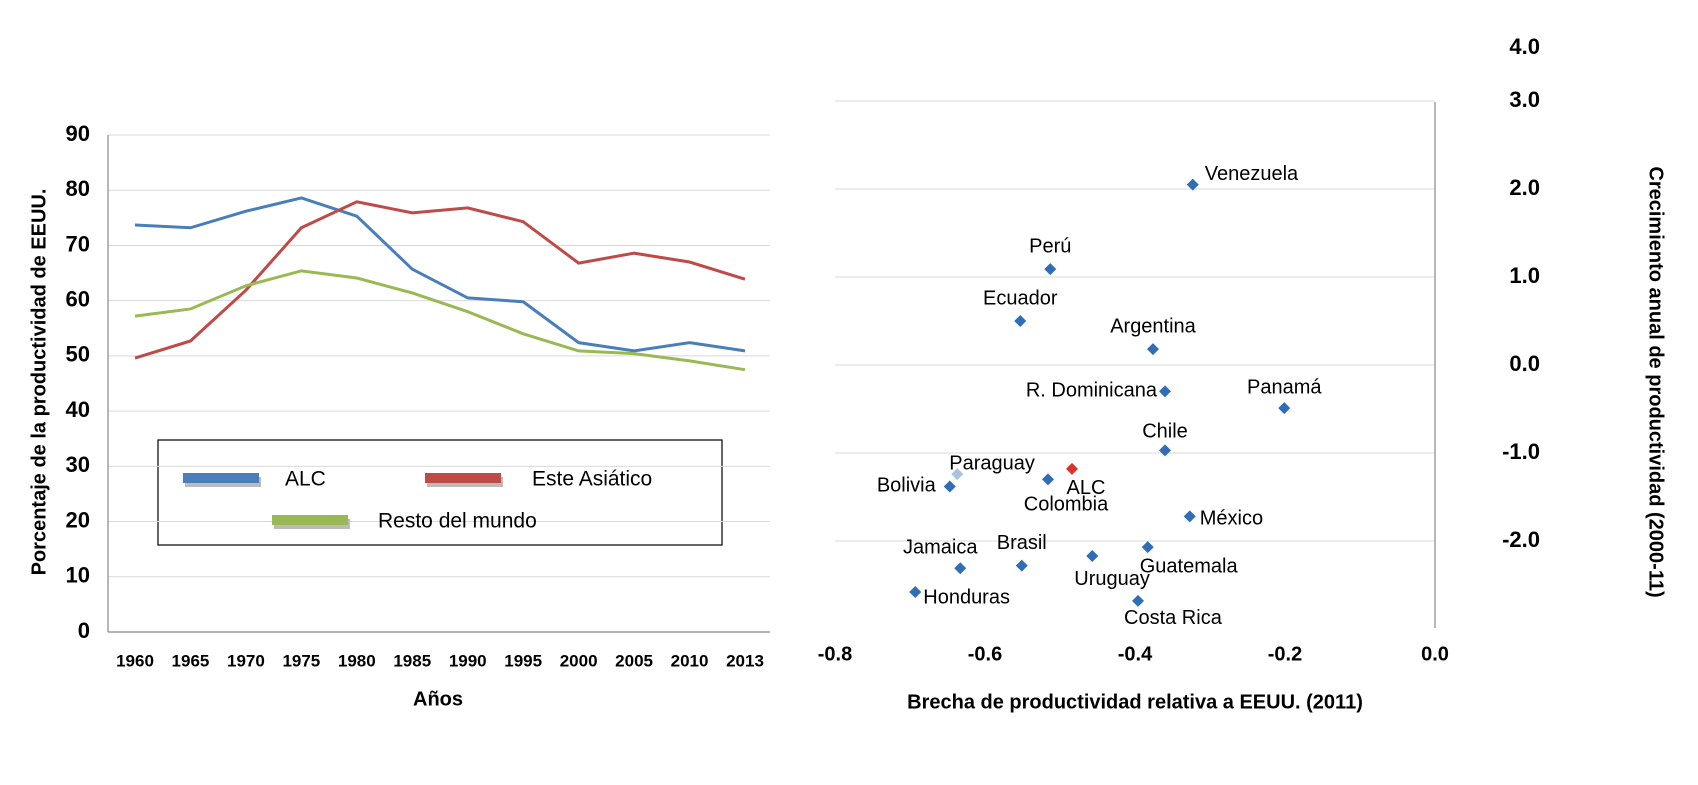 Image resolution: width=1698 pixels, height=785 pixels. Describe the element at coordinates (78, 464) in the screenshot. I see `y-tick-label: 30` at that location.